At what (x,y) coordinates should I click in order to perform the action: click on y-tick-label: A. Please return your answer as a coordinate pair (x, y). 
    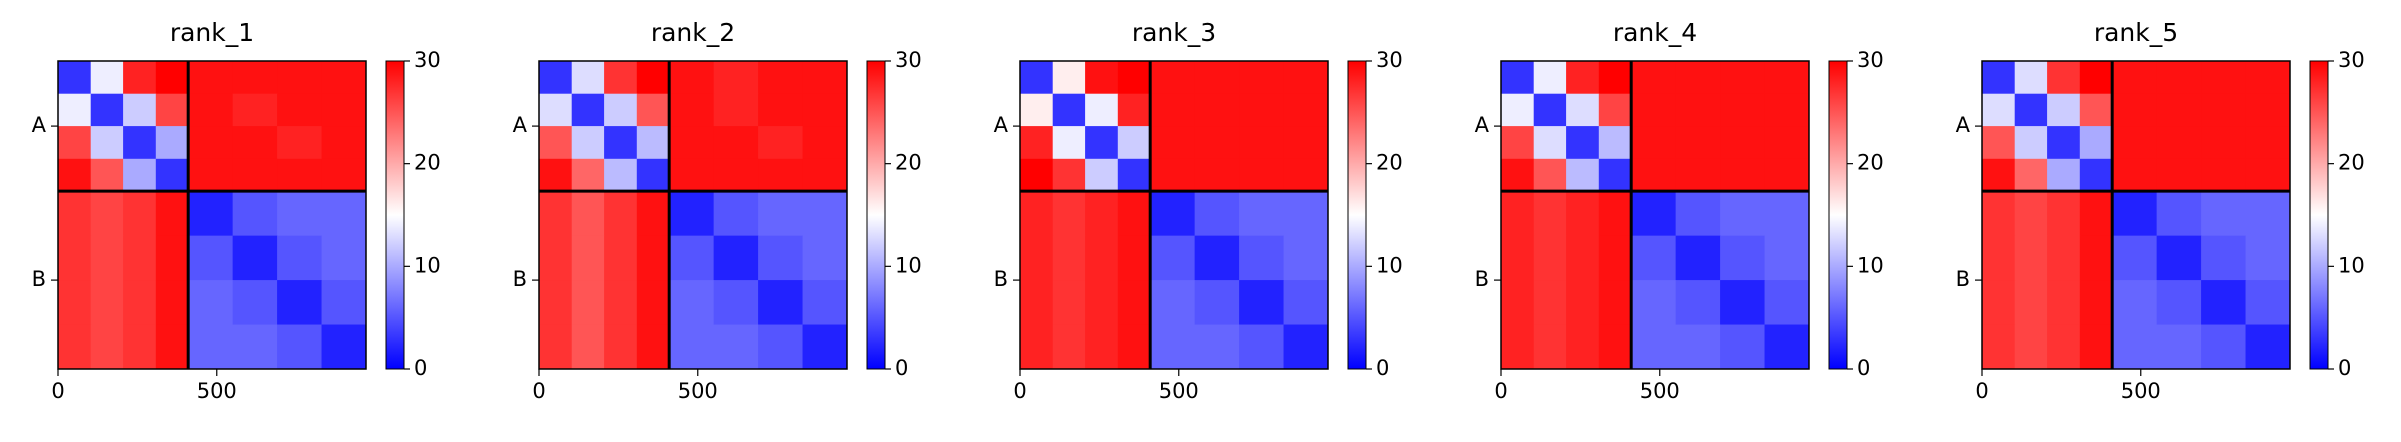
    Looking at the image, I should click on (520, 125).